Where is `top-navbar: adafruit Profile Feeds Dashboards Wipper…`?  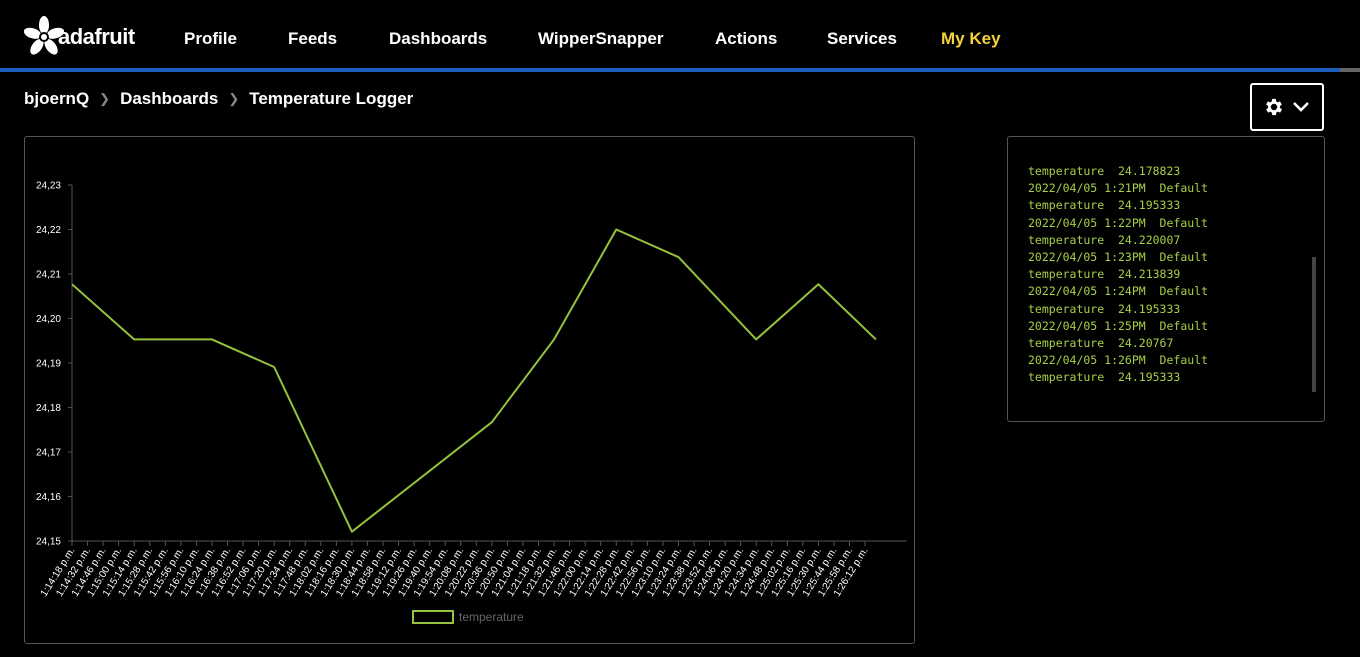 top-navbar: adafruit Profile Feeds Dashboards Wipper… is located at coordinates (680, 34).